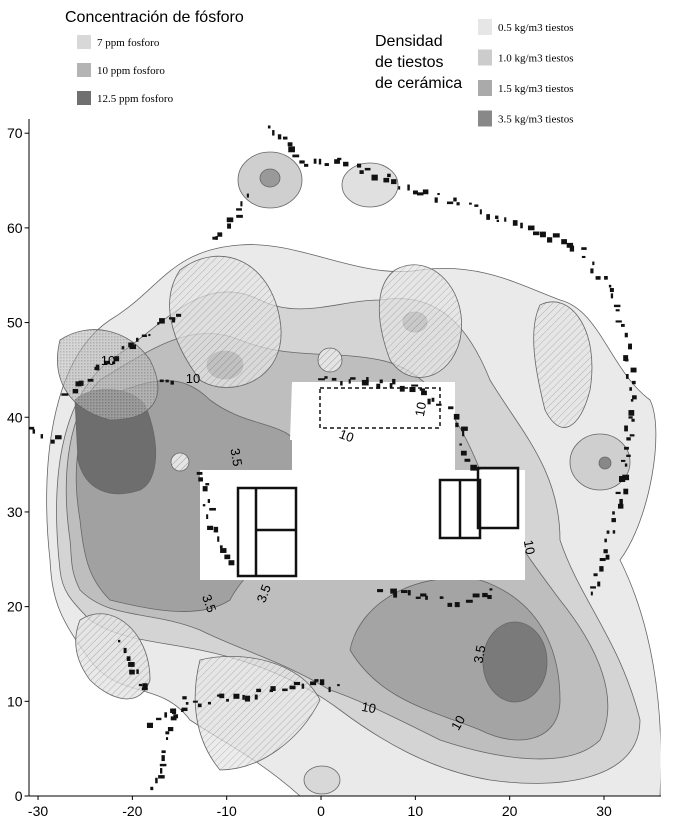  What do you see at coordinates (132, 811) in the screenshot?
I see `x-tick-label: -20` at bounding box center [132, 811].